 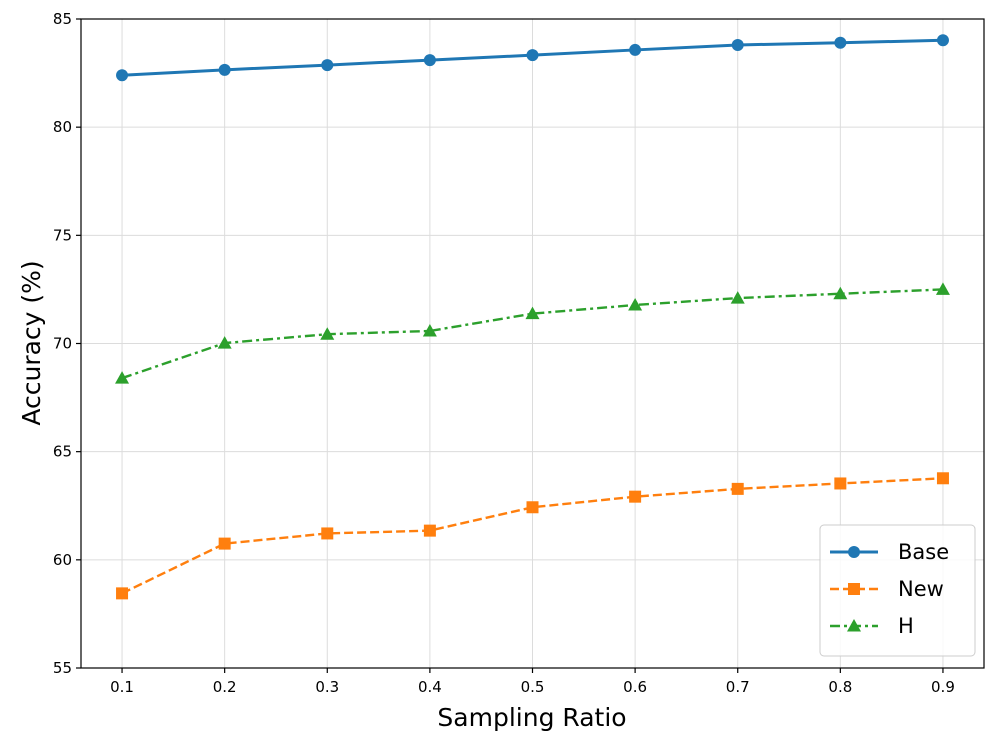 I want to click on legend-label-new: New, so click(x=921, y=589).